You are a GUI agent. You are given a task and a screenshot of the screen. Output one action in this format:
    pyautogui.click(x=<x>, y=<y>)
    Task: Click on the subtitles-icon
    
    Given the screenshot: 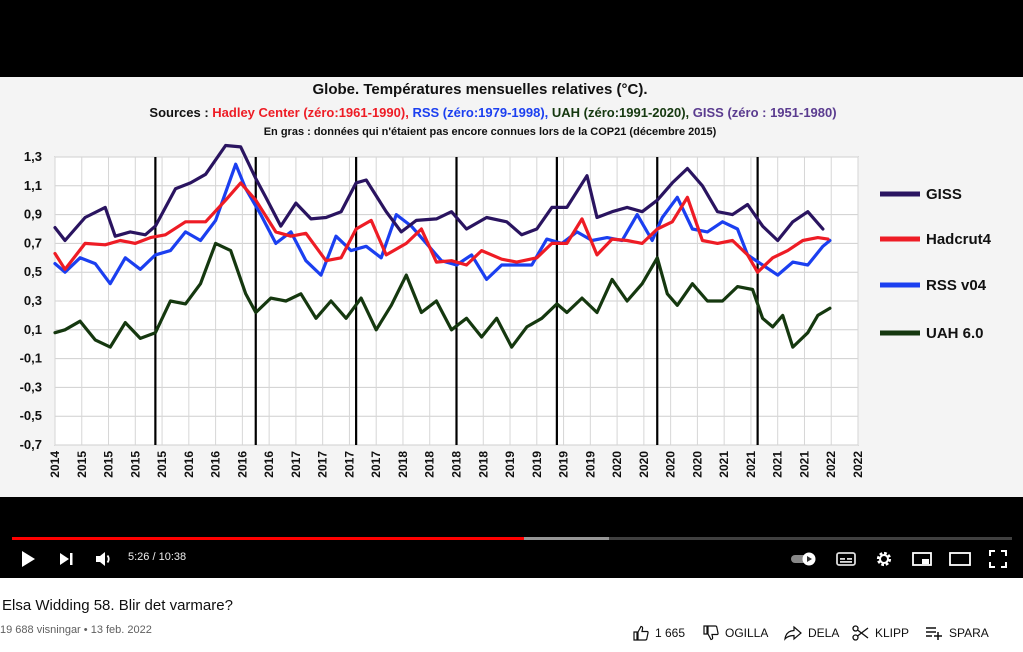 What is the action you would take?
    pyautogui.click(x=846, y=559)
    